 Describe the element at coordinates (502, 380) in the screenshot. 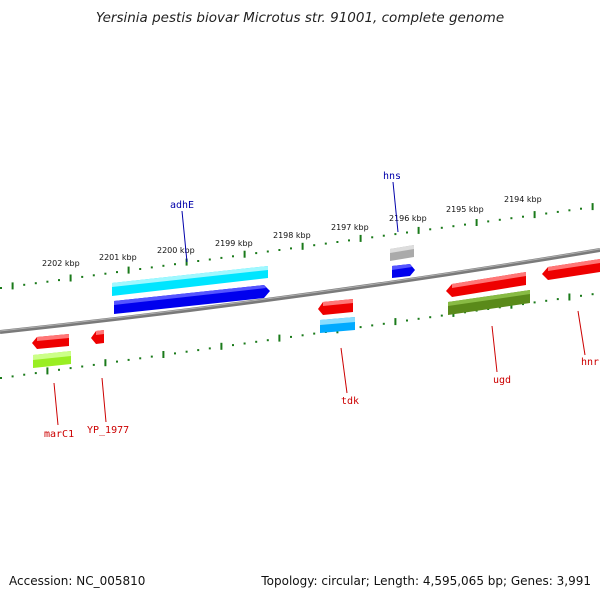

I see `gene-label-ugd: ugd` at that location.